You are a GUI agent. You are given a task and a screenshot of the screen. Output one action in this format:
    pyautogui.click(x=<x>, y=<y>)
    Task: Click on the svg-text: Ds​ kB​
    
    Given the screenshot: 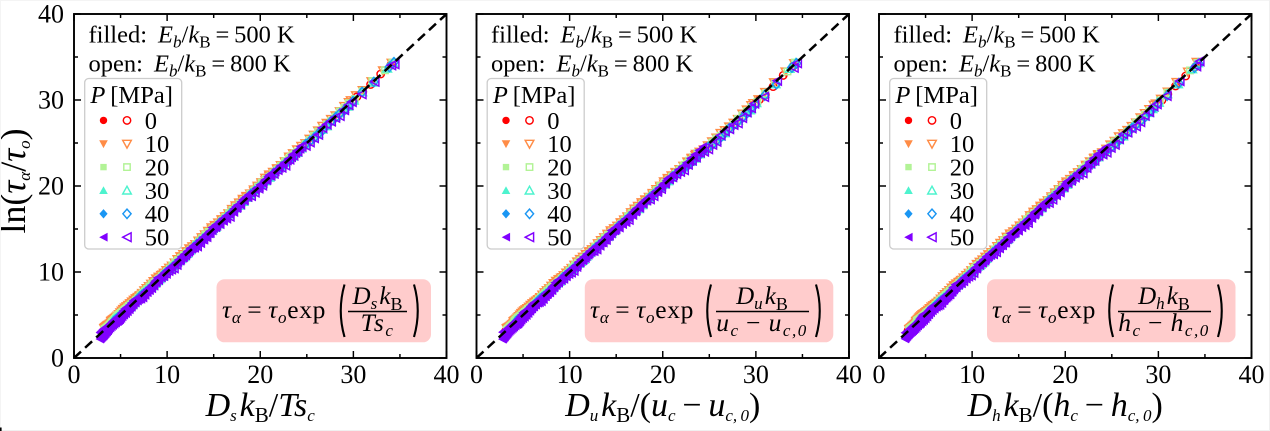 What is the action you would take?
    pyautogui.click(x=377, y=298)
    